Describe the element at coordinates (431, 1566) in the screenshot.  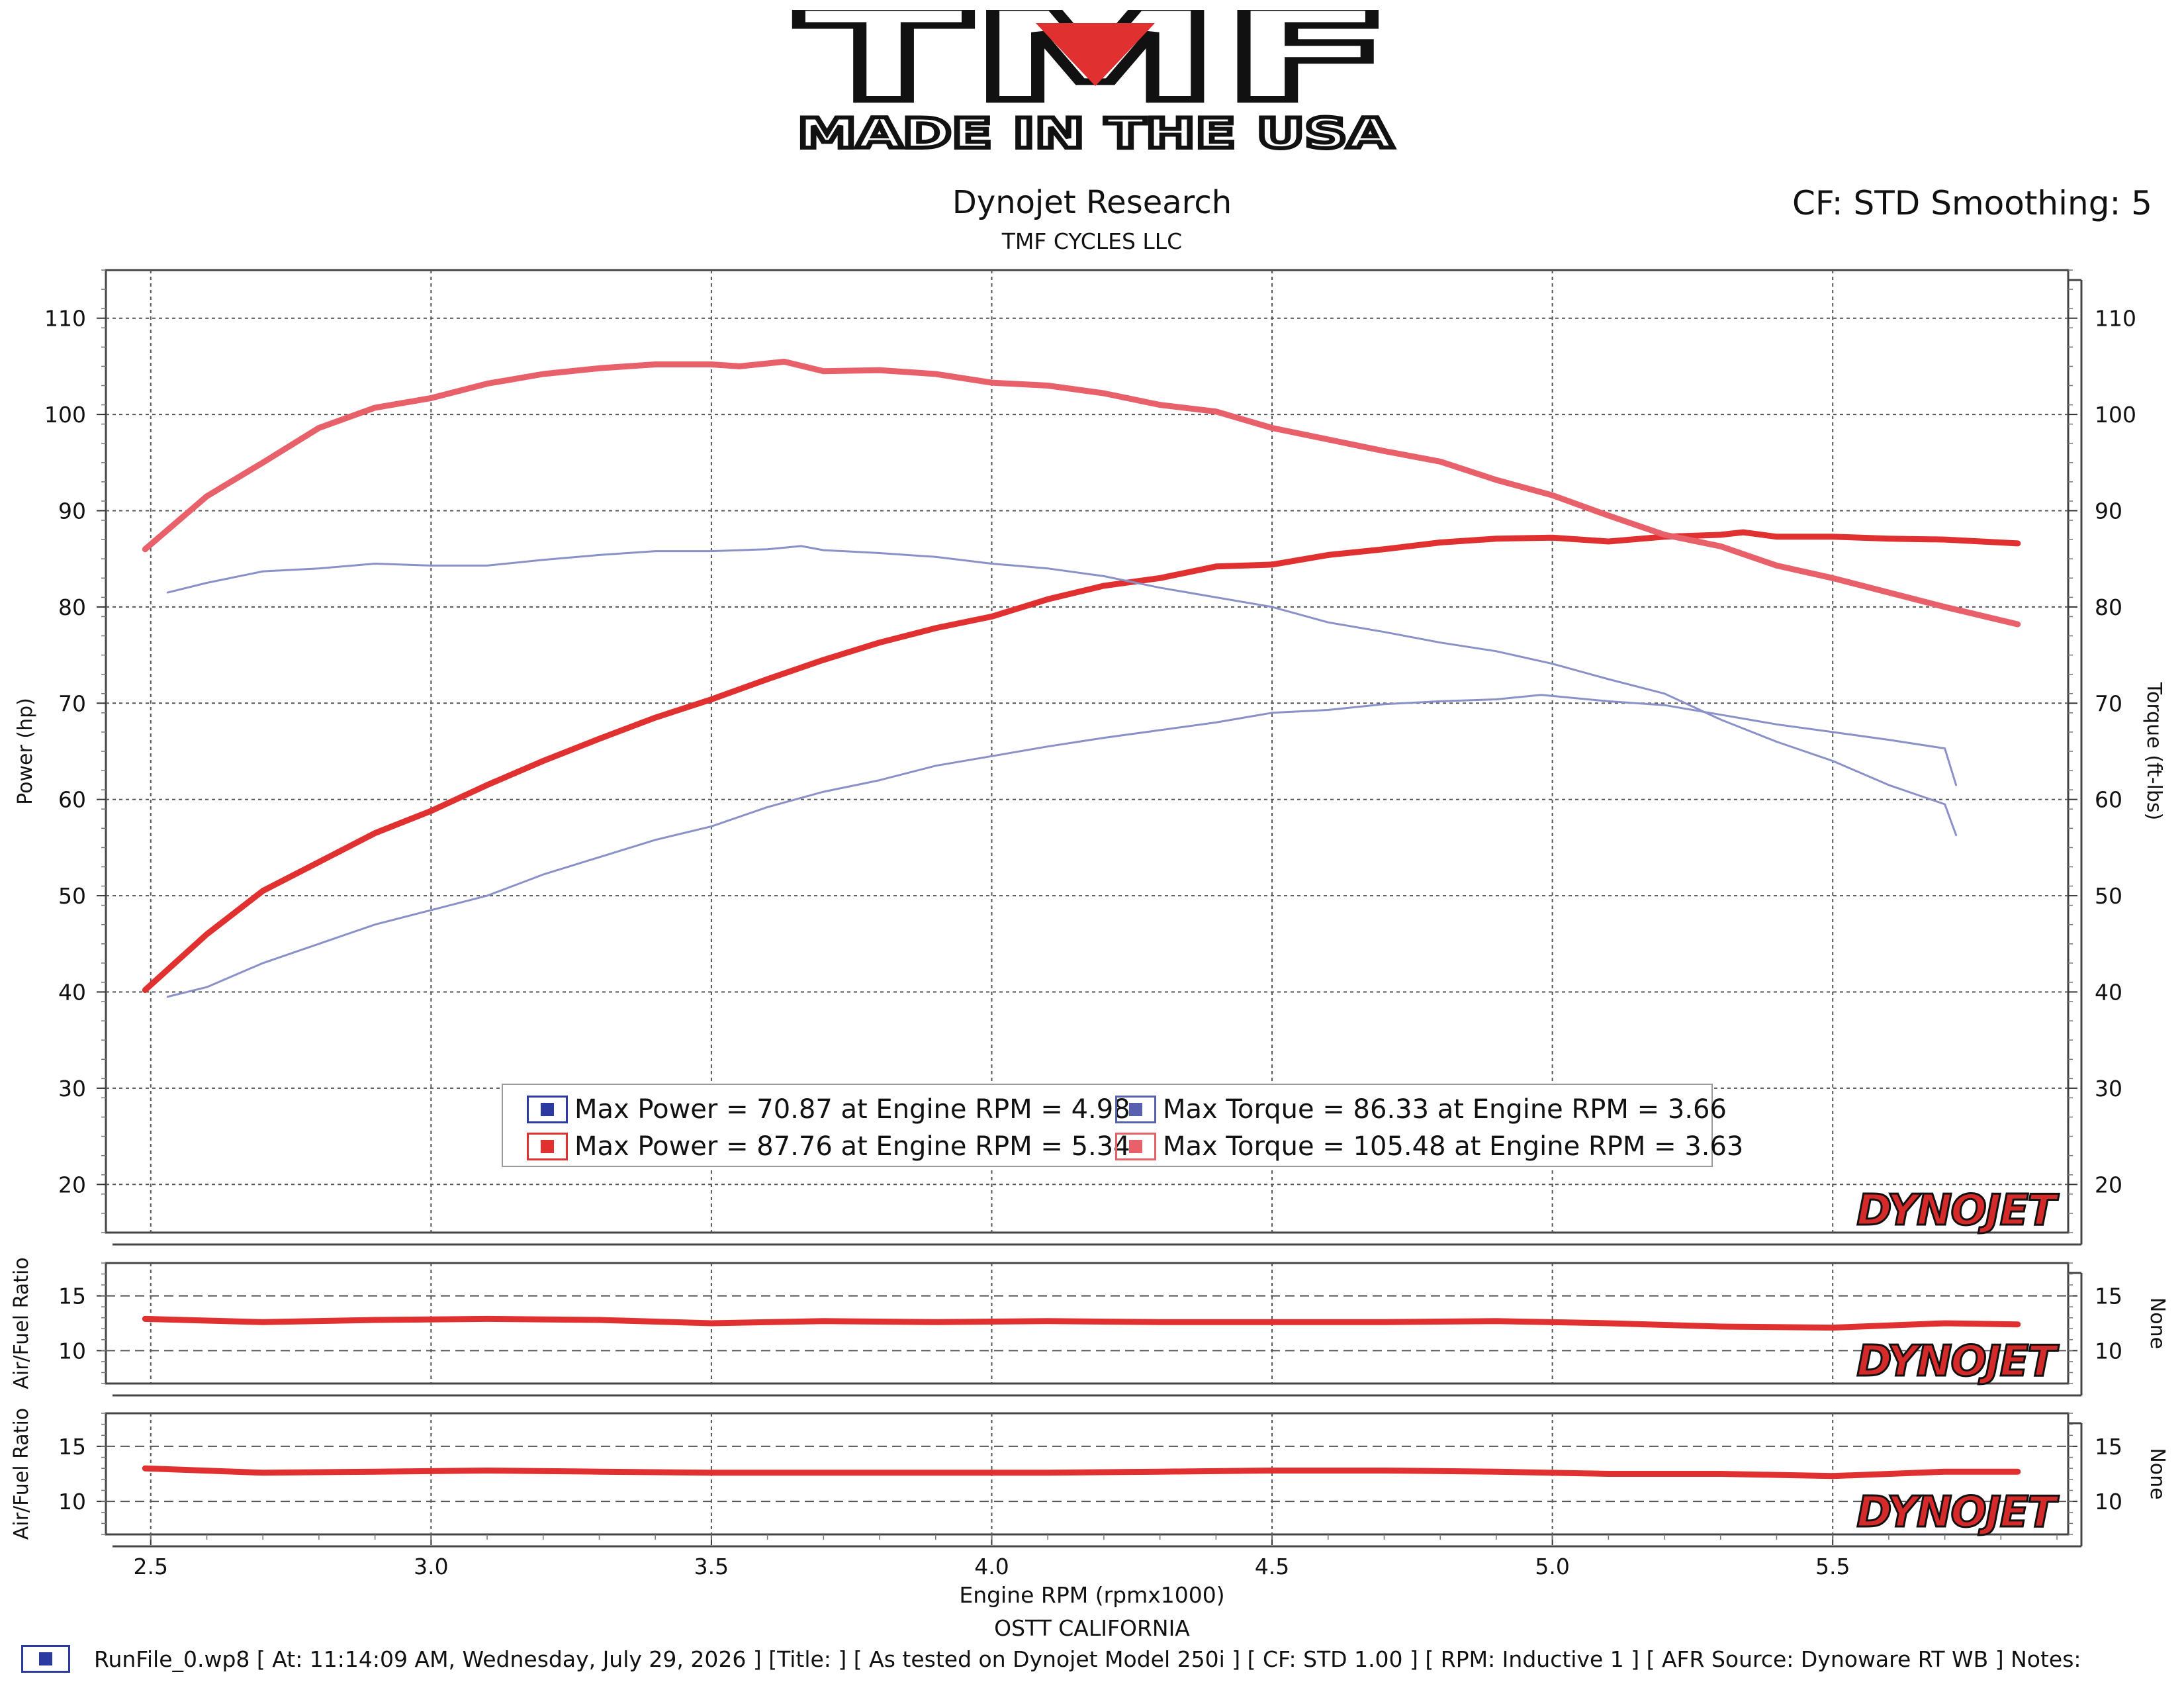
I see `x-tick-label: 3.0` at that location.